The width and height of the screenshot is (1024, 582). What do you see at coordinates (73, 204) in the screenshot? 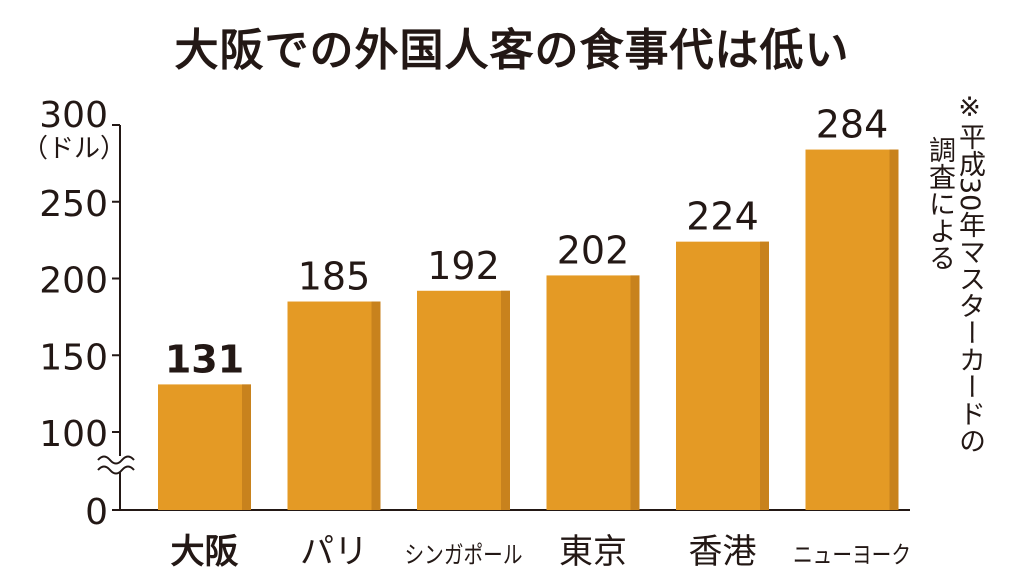
I see `y-tick-label: 250` at bounding box center [73, 204].